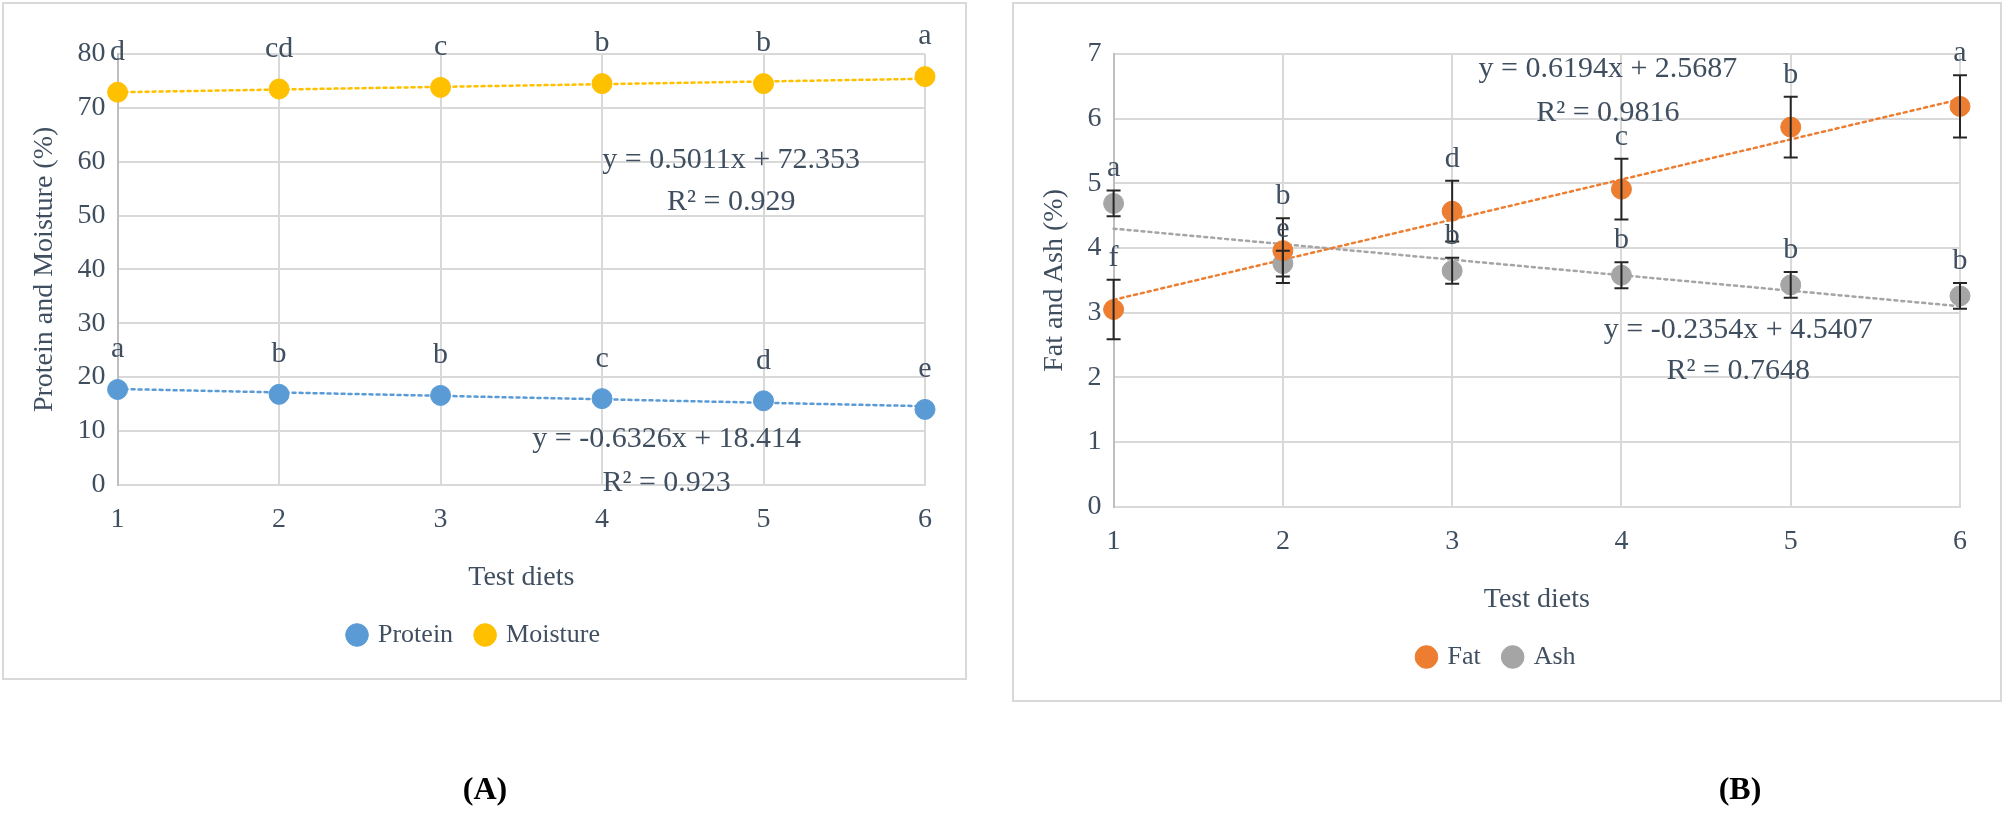  Describe the element at coordinates (91, 429) in the screenshot. I see `y-tick-label: 10` at that location.